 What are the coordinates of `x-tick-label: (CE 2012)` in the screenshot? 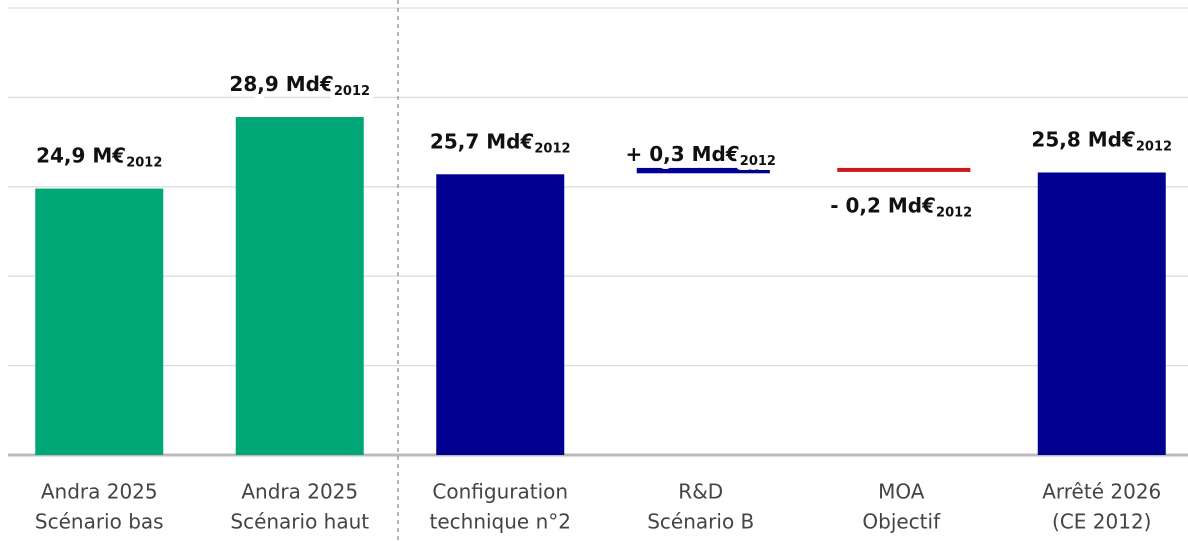 It's located at (1101, 522).